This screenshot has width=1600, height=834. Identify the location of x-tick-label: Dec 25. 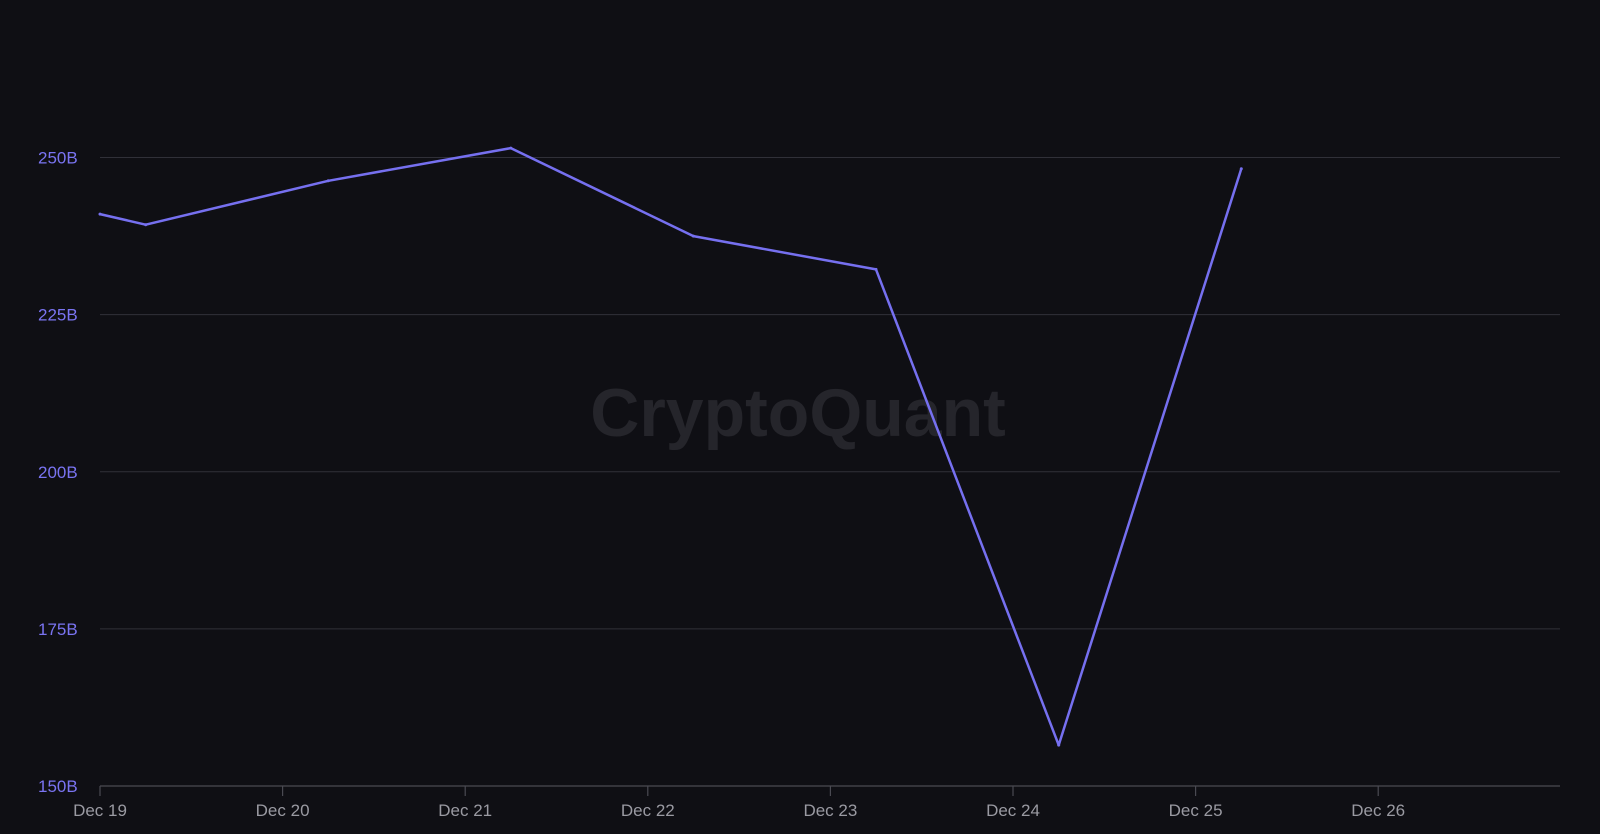
(1196, 810).